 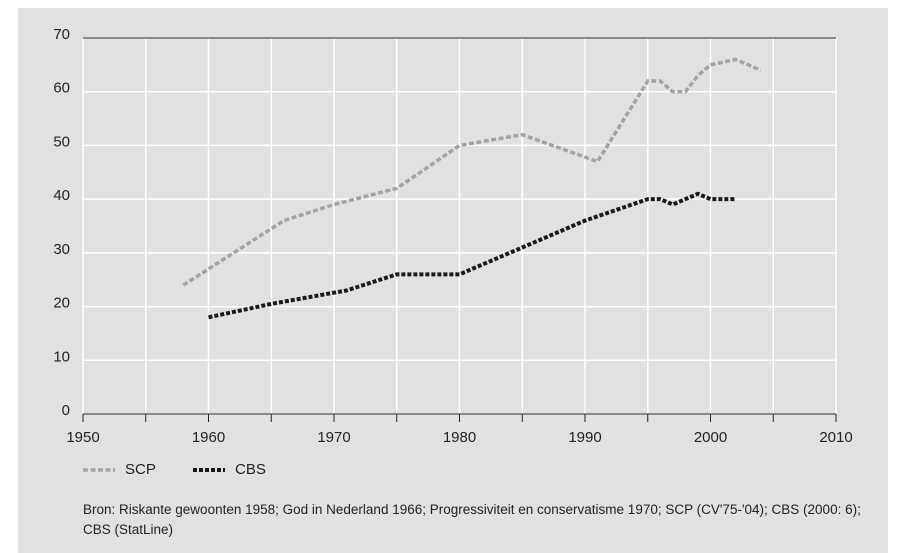 What do you see at coordinates (140, 469) in the screenshot?
I see `legend-label: SCP` at bounding box center [140, 469].